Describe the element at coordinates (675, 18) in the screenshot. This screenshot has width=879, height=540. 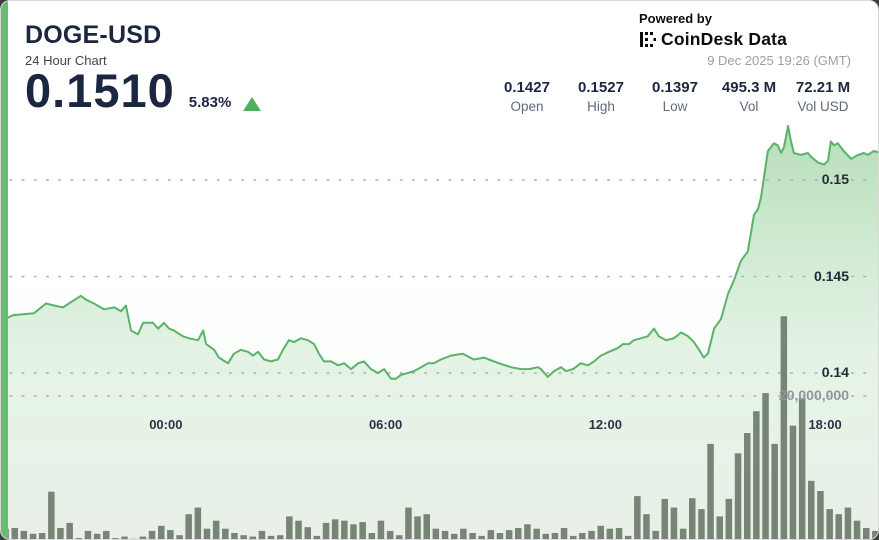
I see `powered-by-label: Powered by` at that location.